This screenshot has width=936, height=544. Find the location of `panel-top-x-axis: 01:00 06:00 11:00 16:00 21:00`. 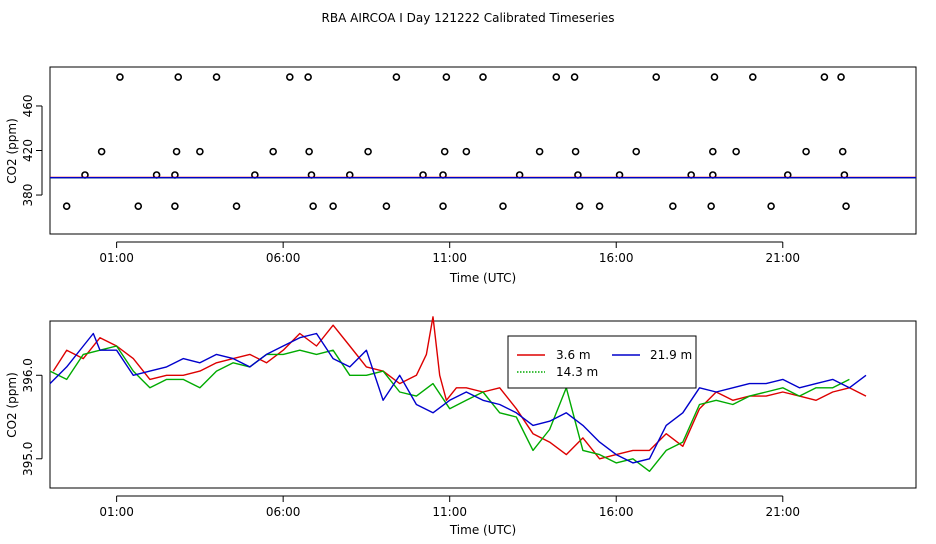

panel-top-x-axis: 01:00 06:00 11:00 16:00 21:00 is located at coordinates (449, 253).